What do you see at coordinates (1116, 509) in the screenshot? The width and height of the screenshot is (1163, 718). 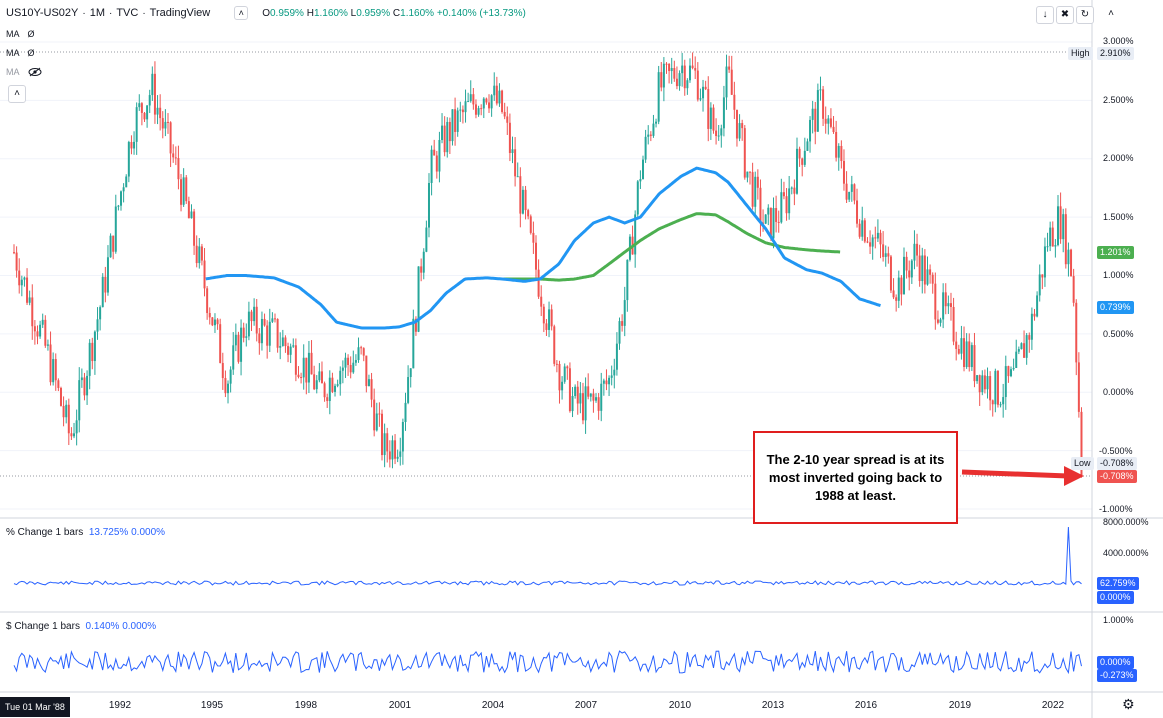 I see `price-tick: -1.000%` at bounding box center [1116, 509].